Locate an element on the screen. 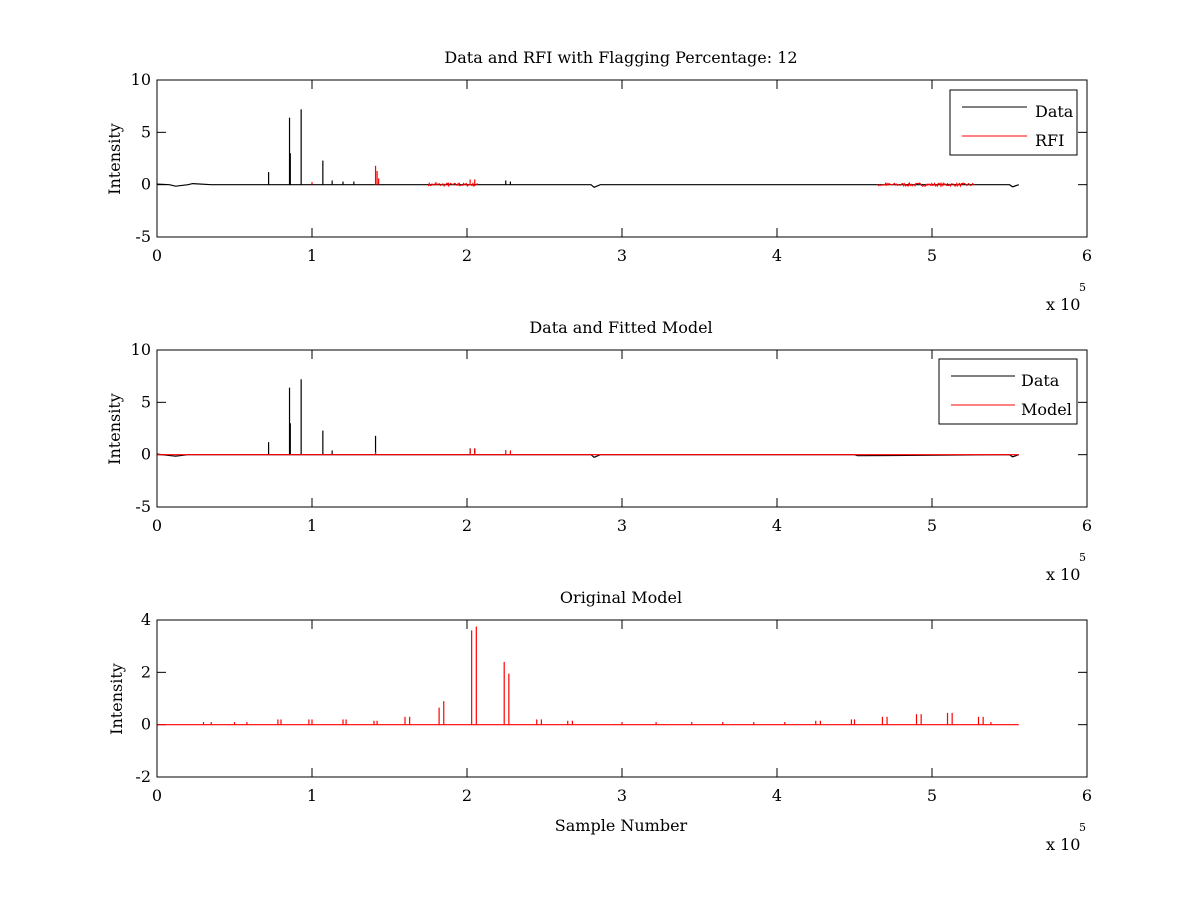 This screenshot has height=900, width=1200. subplot-1-legend-box is located at coordinates (1013, 122).